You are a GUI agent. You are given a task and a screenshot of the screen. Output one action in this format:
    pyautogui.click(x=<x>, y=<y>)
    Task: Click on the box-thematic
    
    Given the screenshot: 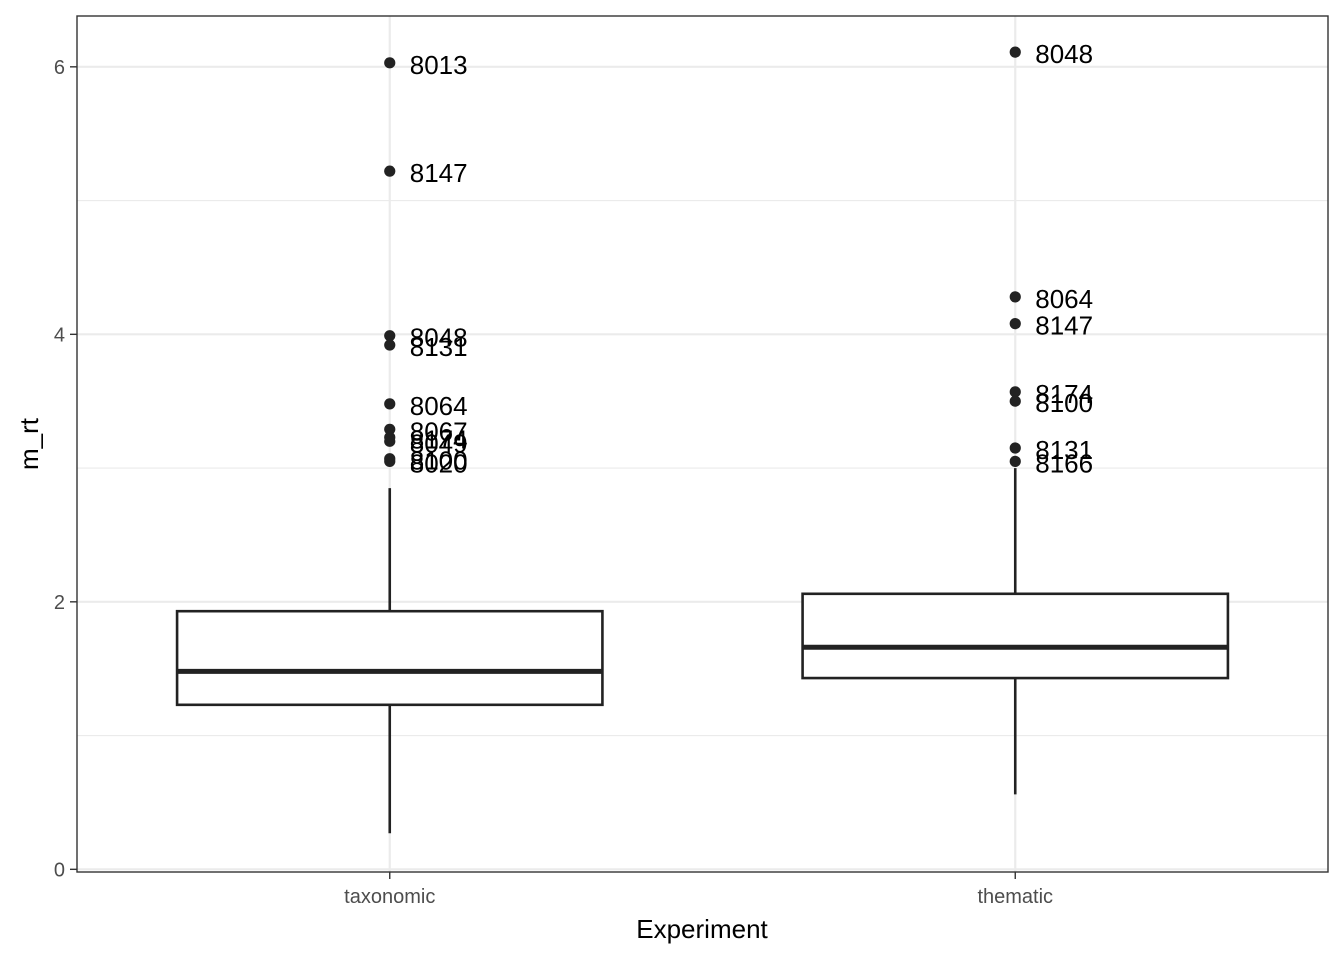 What is the action you would take?
    pyautogui.click(x=1015, y=636)
    